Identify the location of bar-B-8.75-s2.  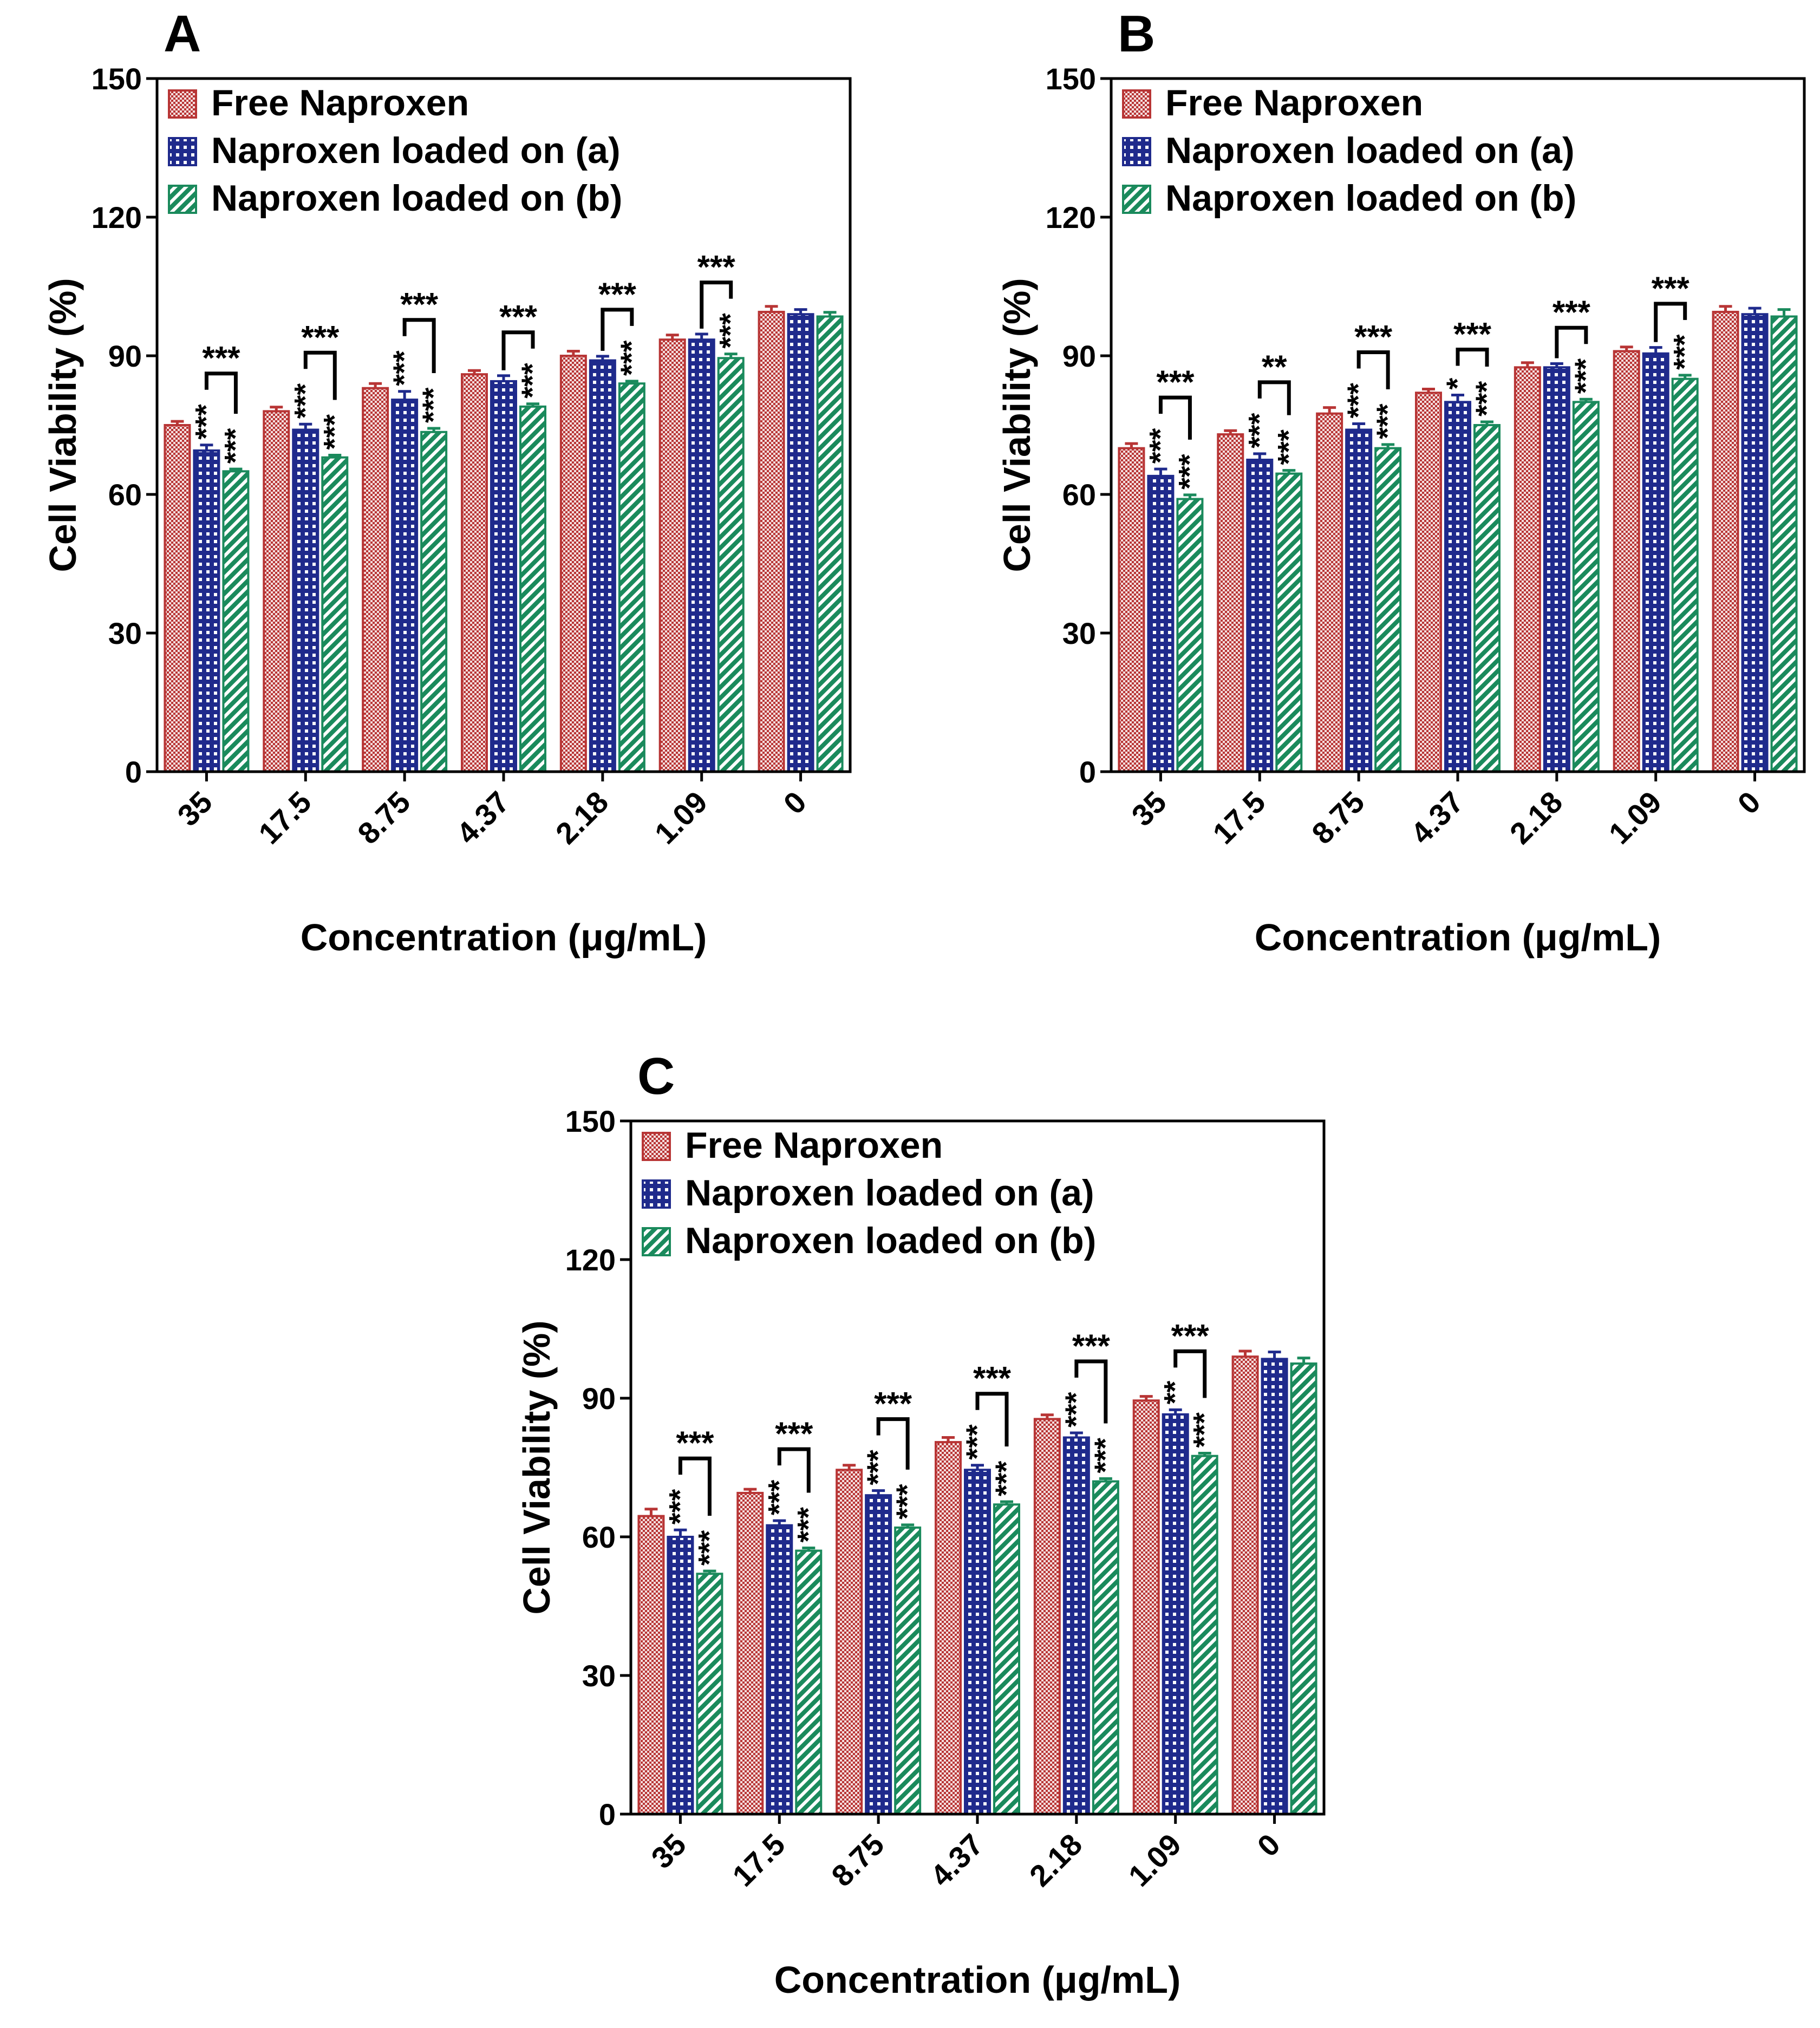
(1388, 610).